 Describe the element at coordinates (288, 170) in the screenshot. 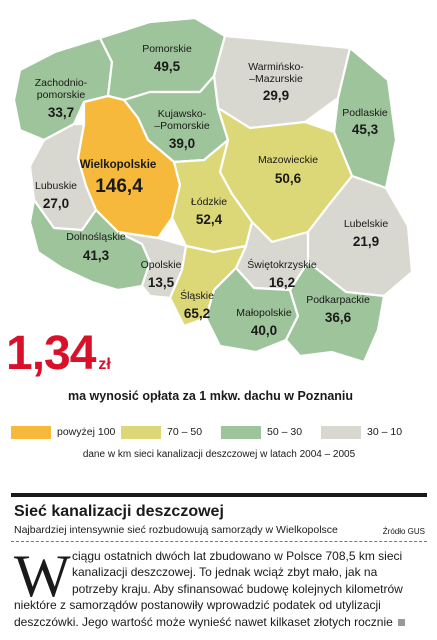

I see `label-mazowieckie: Mazowieckie 50,6` at that location.